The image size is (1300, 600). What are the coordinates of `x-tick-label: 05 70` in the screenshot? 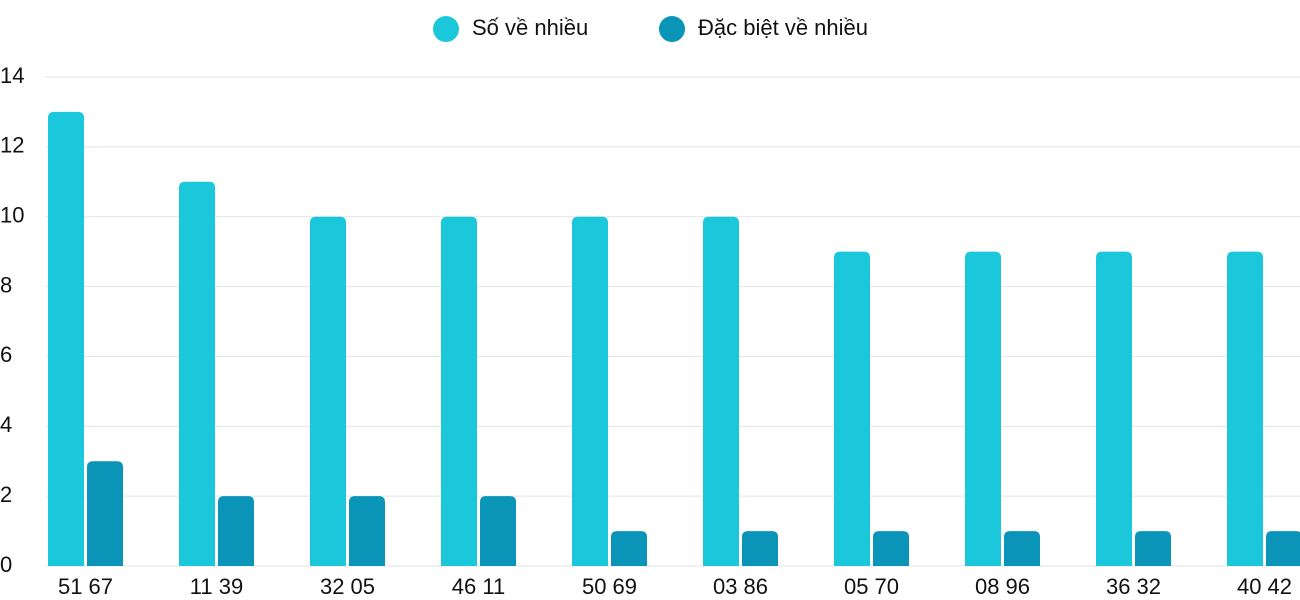 It's located at (871, 586).